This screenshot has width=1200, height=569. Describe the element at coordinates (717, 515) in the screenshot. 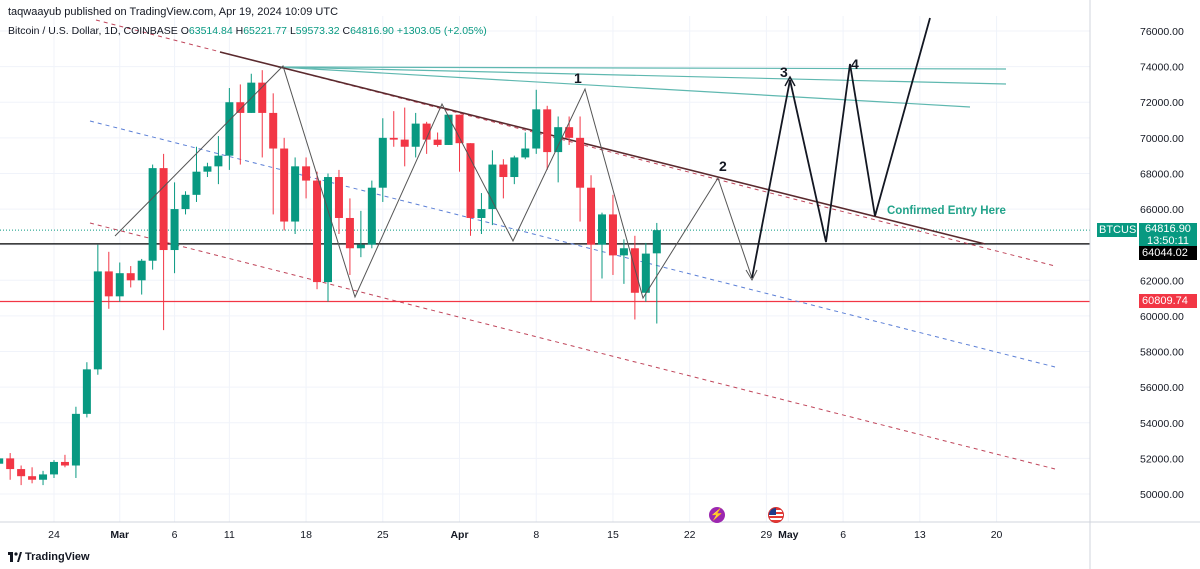

I see `lightning-event-icon: ⚡` at that location.